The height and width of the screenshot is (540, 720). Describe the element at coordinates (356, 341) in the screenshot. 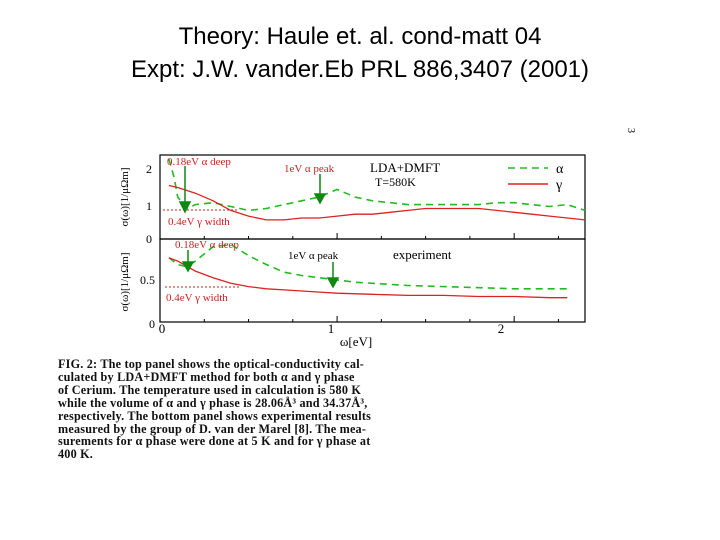

I see `x-axis-label: ω[eV]` at that location.